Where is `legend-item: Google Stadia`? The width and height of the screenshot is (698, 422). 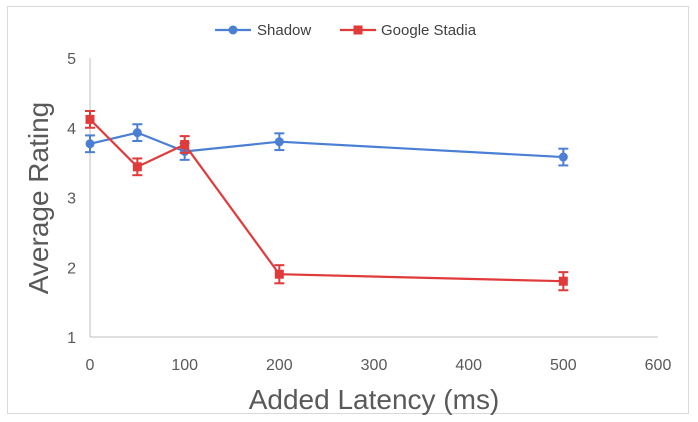 legend-item: Google Stadia is located at coordinates (408, 30).